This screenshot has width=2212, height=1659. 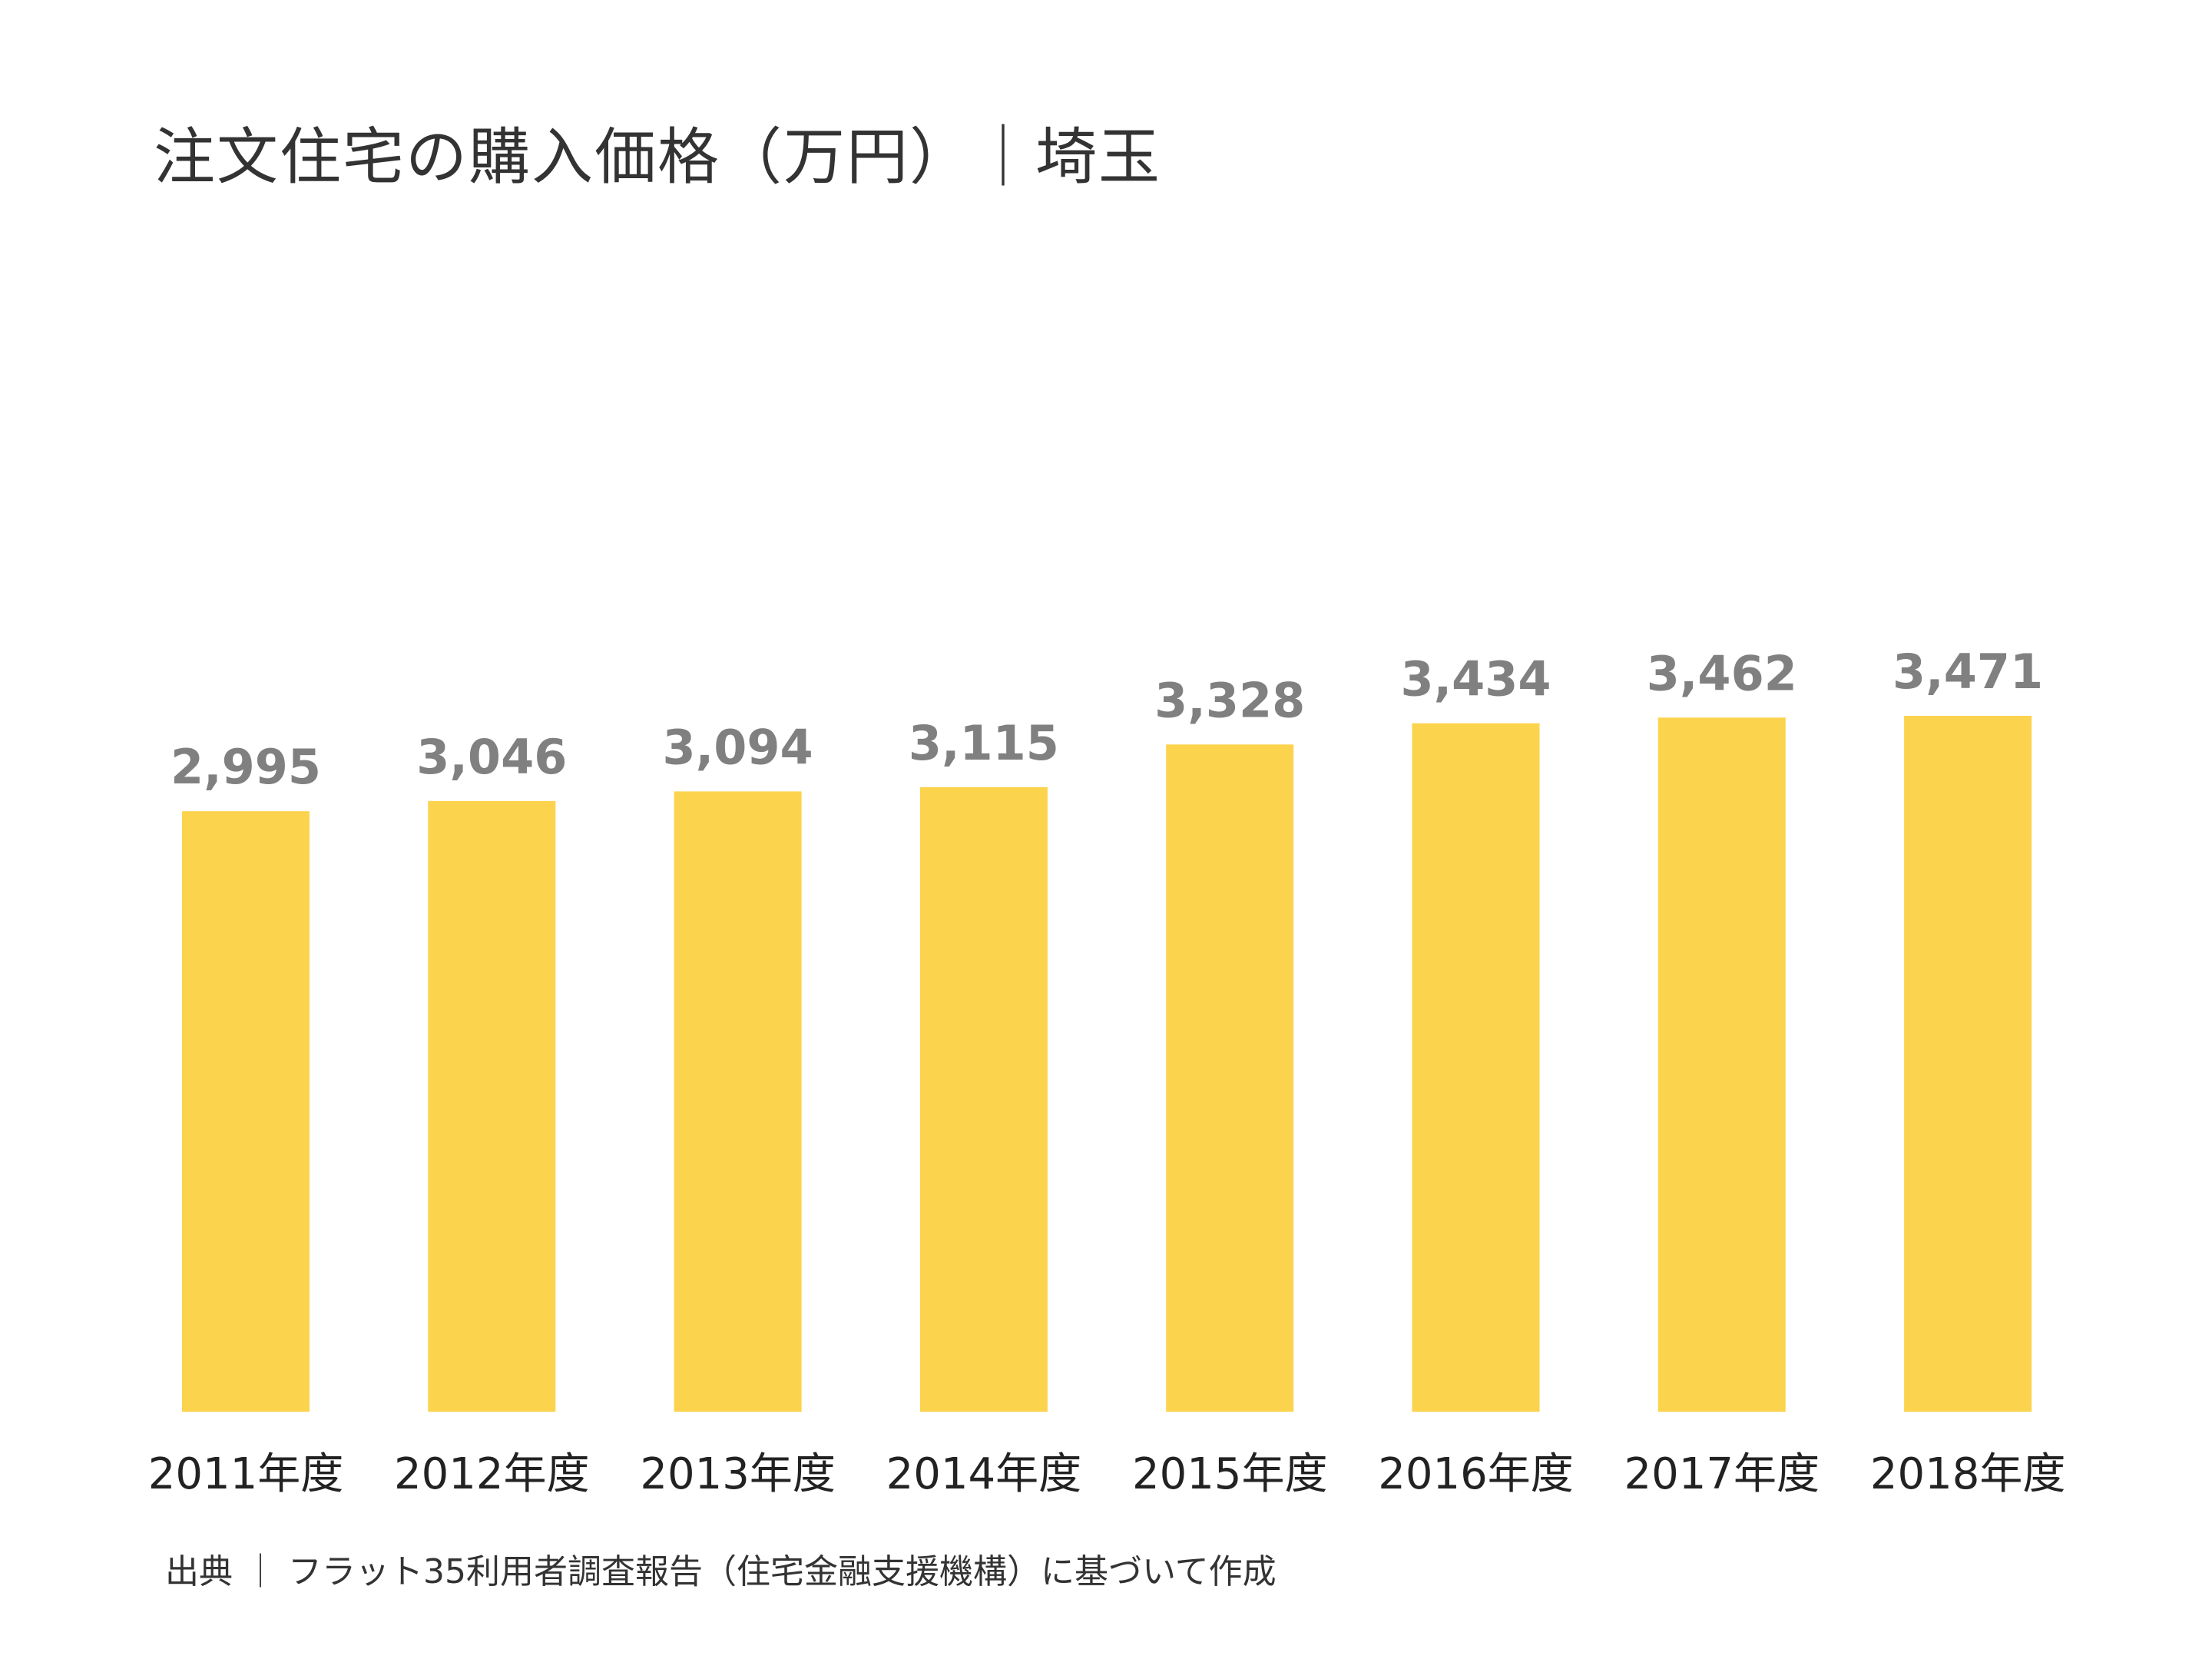 I want to click on bar-2013年度, so click(x=738, y=1101).